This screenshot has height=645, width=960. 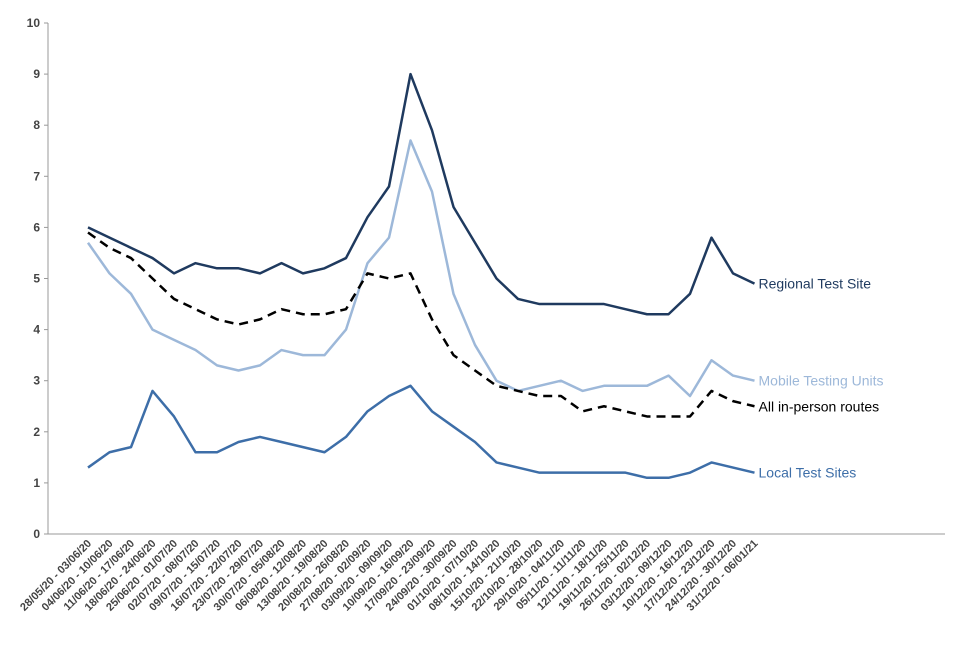 What do you see at coordinates (36, 227) in the screenshot?
I see `y-tick-label: 6` at bounding box center [36, 227].